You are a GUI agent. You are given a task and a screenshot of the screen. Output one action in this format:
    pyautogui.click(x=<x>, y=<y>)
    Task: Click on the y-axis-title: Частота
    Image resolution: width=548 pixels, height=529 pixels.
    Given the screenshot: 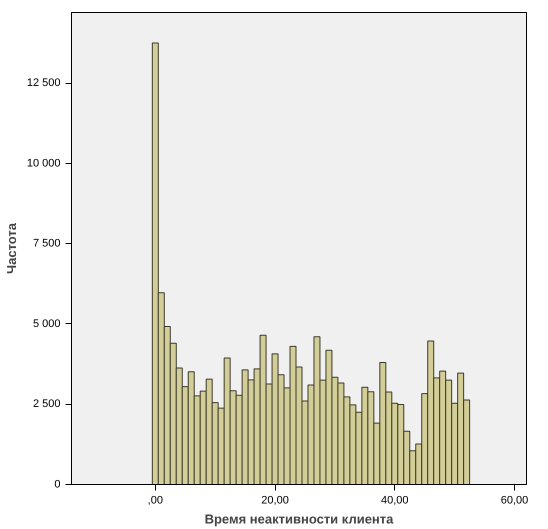 What is the action you would take?
    pyautogui.click(x=11, y=248)
    